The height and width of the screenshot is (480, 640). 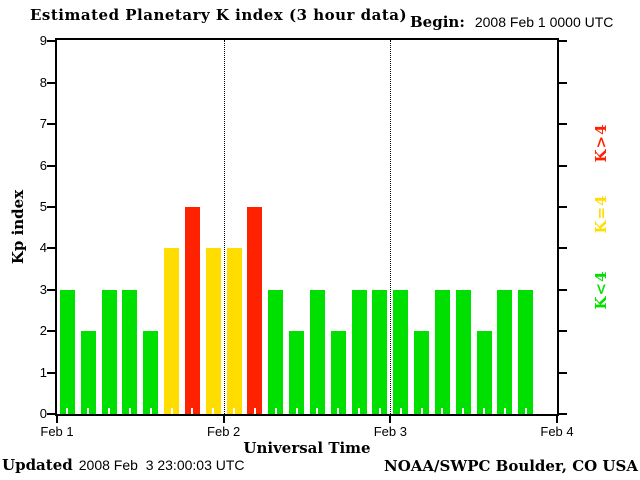 What do you see at coordinates (437, 22) in the screenshot?
I see `begin-label: Begin:` at bounding box center [437, 22].